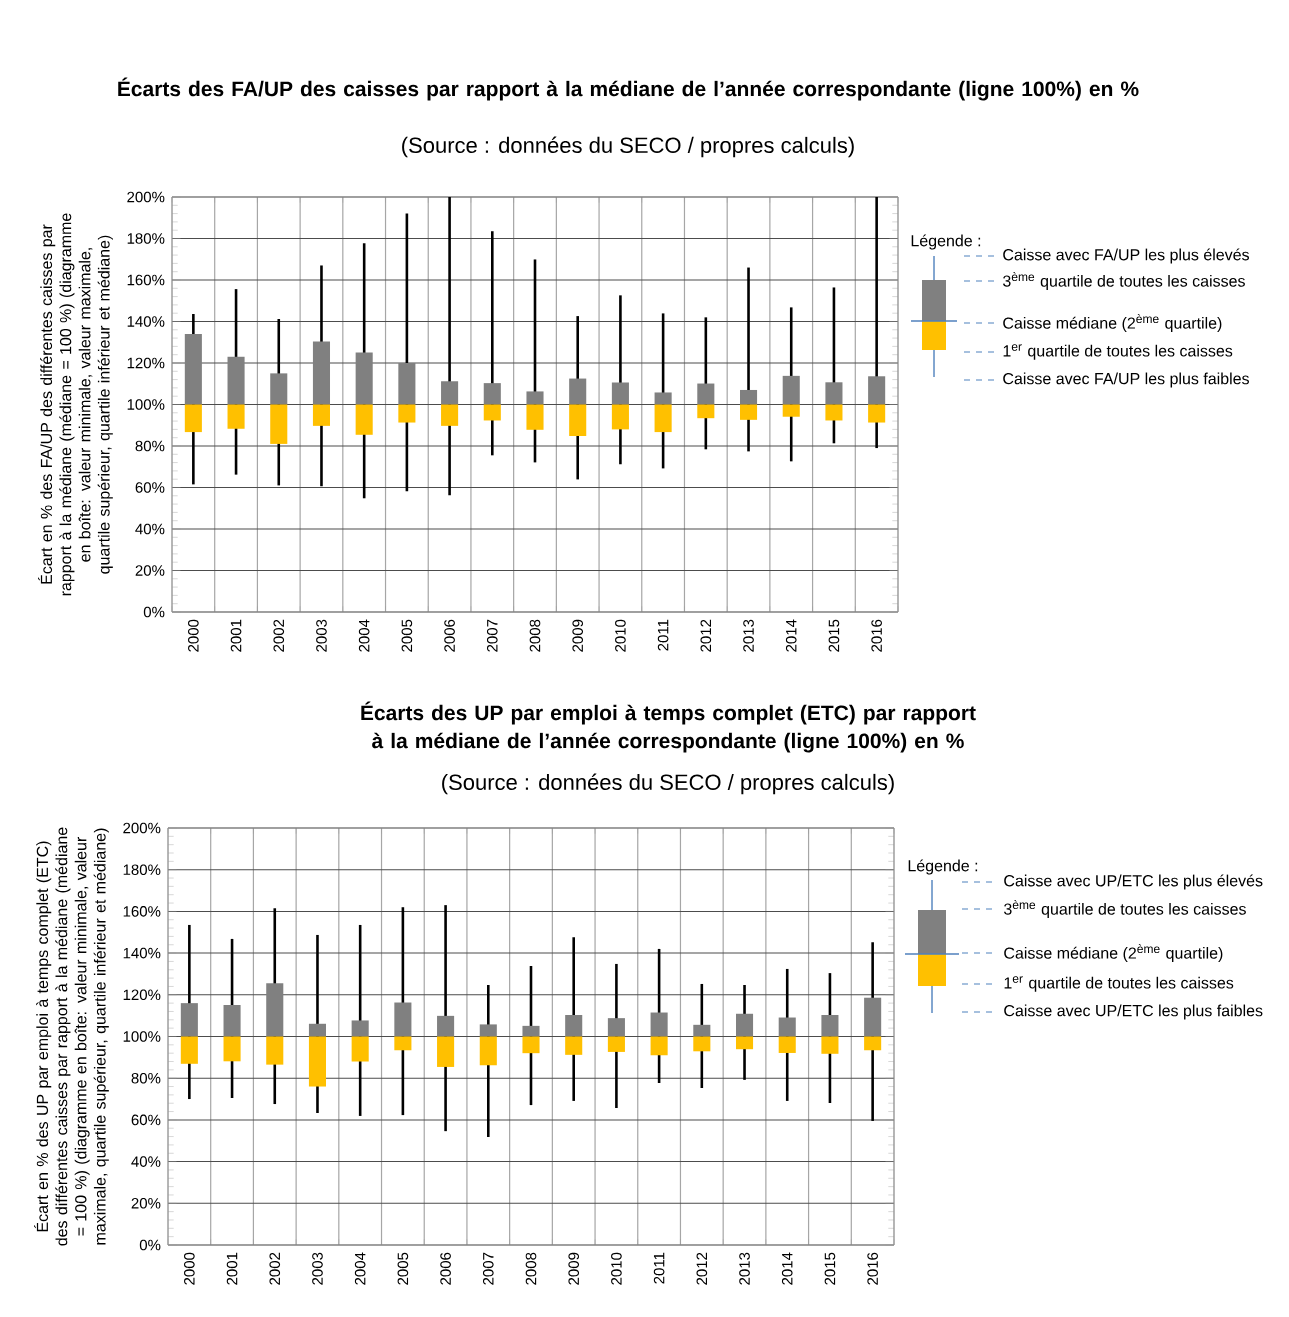  I want to click on chart-title: Écarts des FA/UP des caisses par rapport à la médiane de l’année correspondante (ligne 100%) en %, so click(628, 89).